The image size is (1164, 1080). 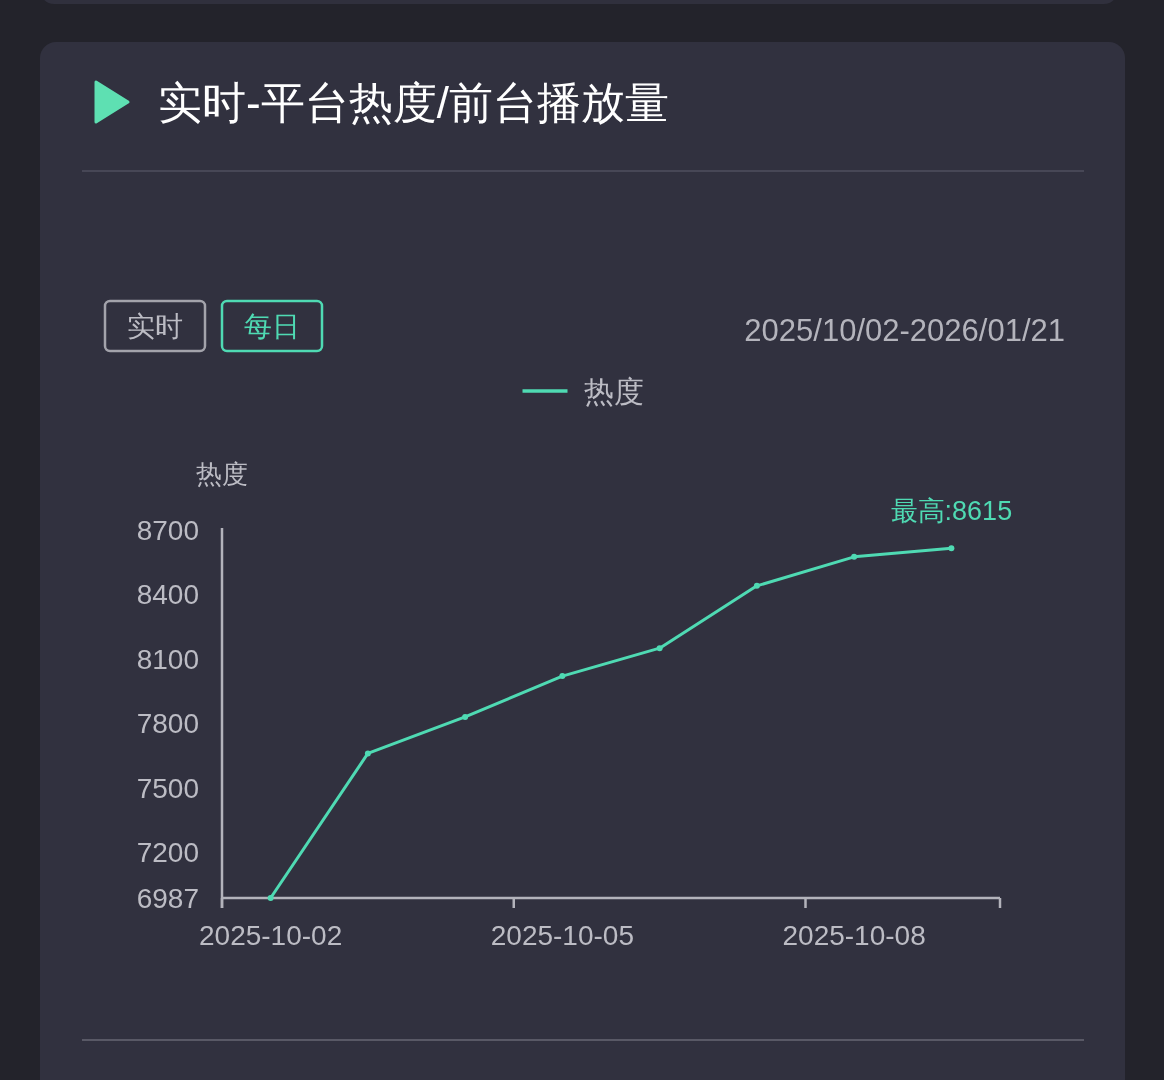 I want to click on legend: 热度, so click(x=583, y=391).